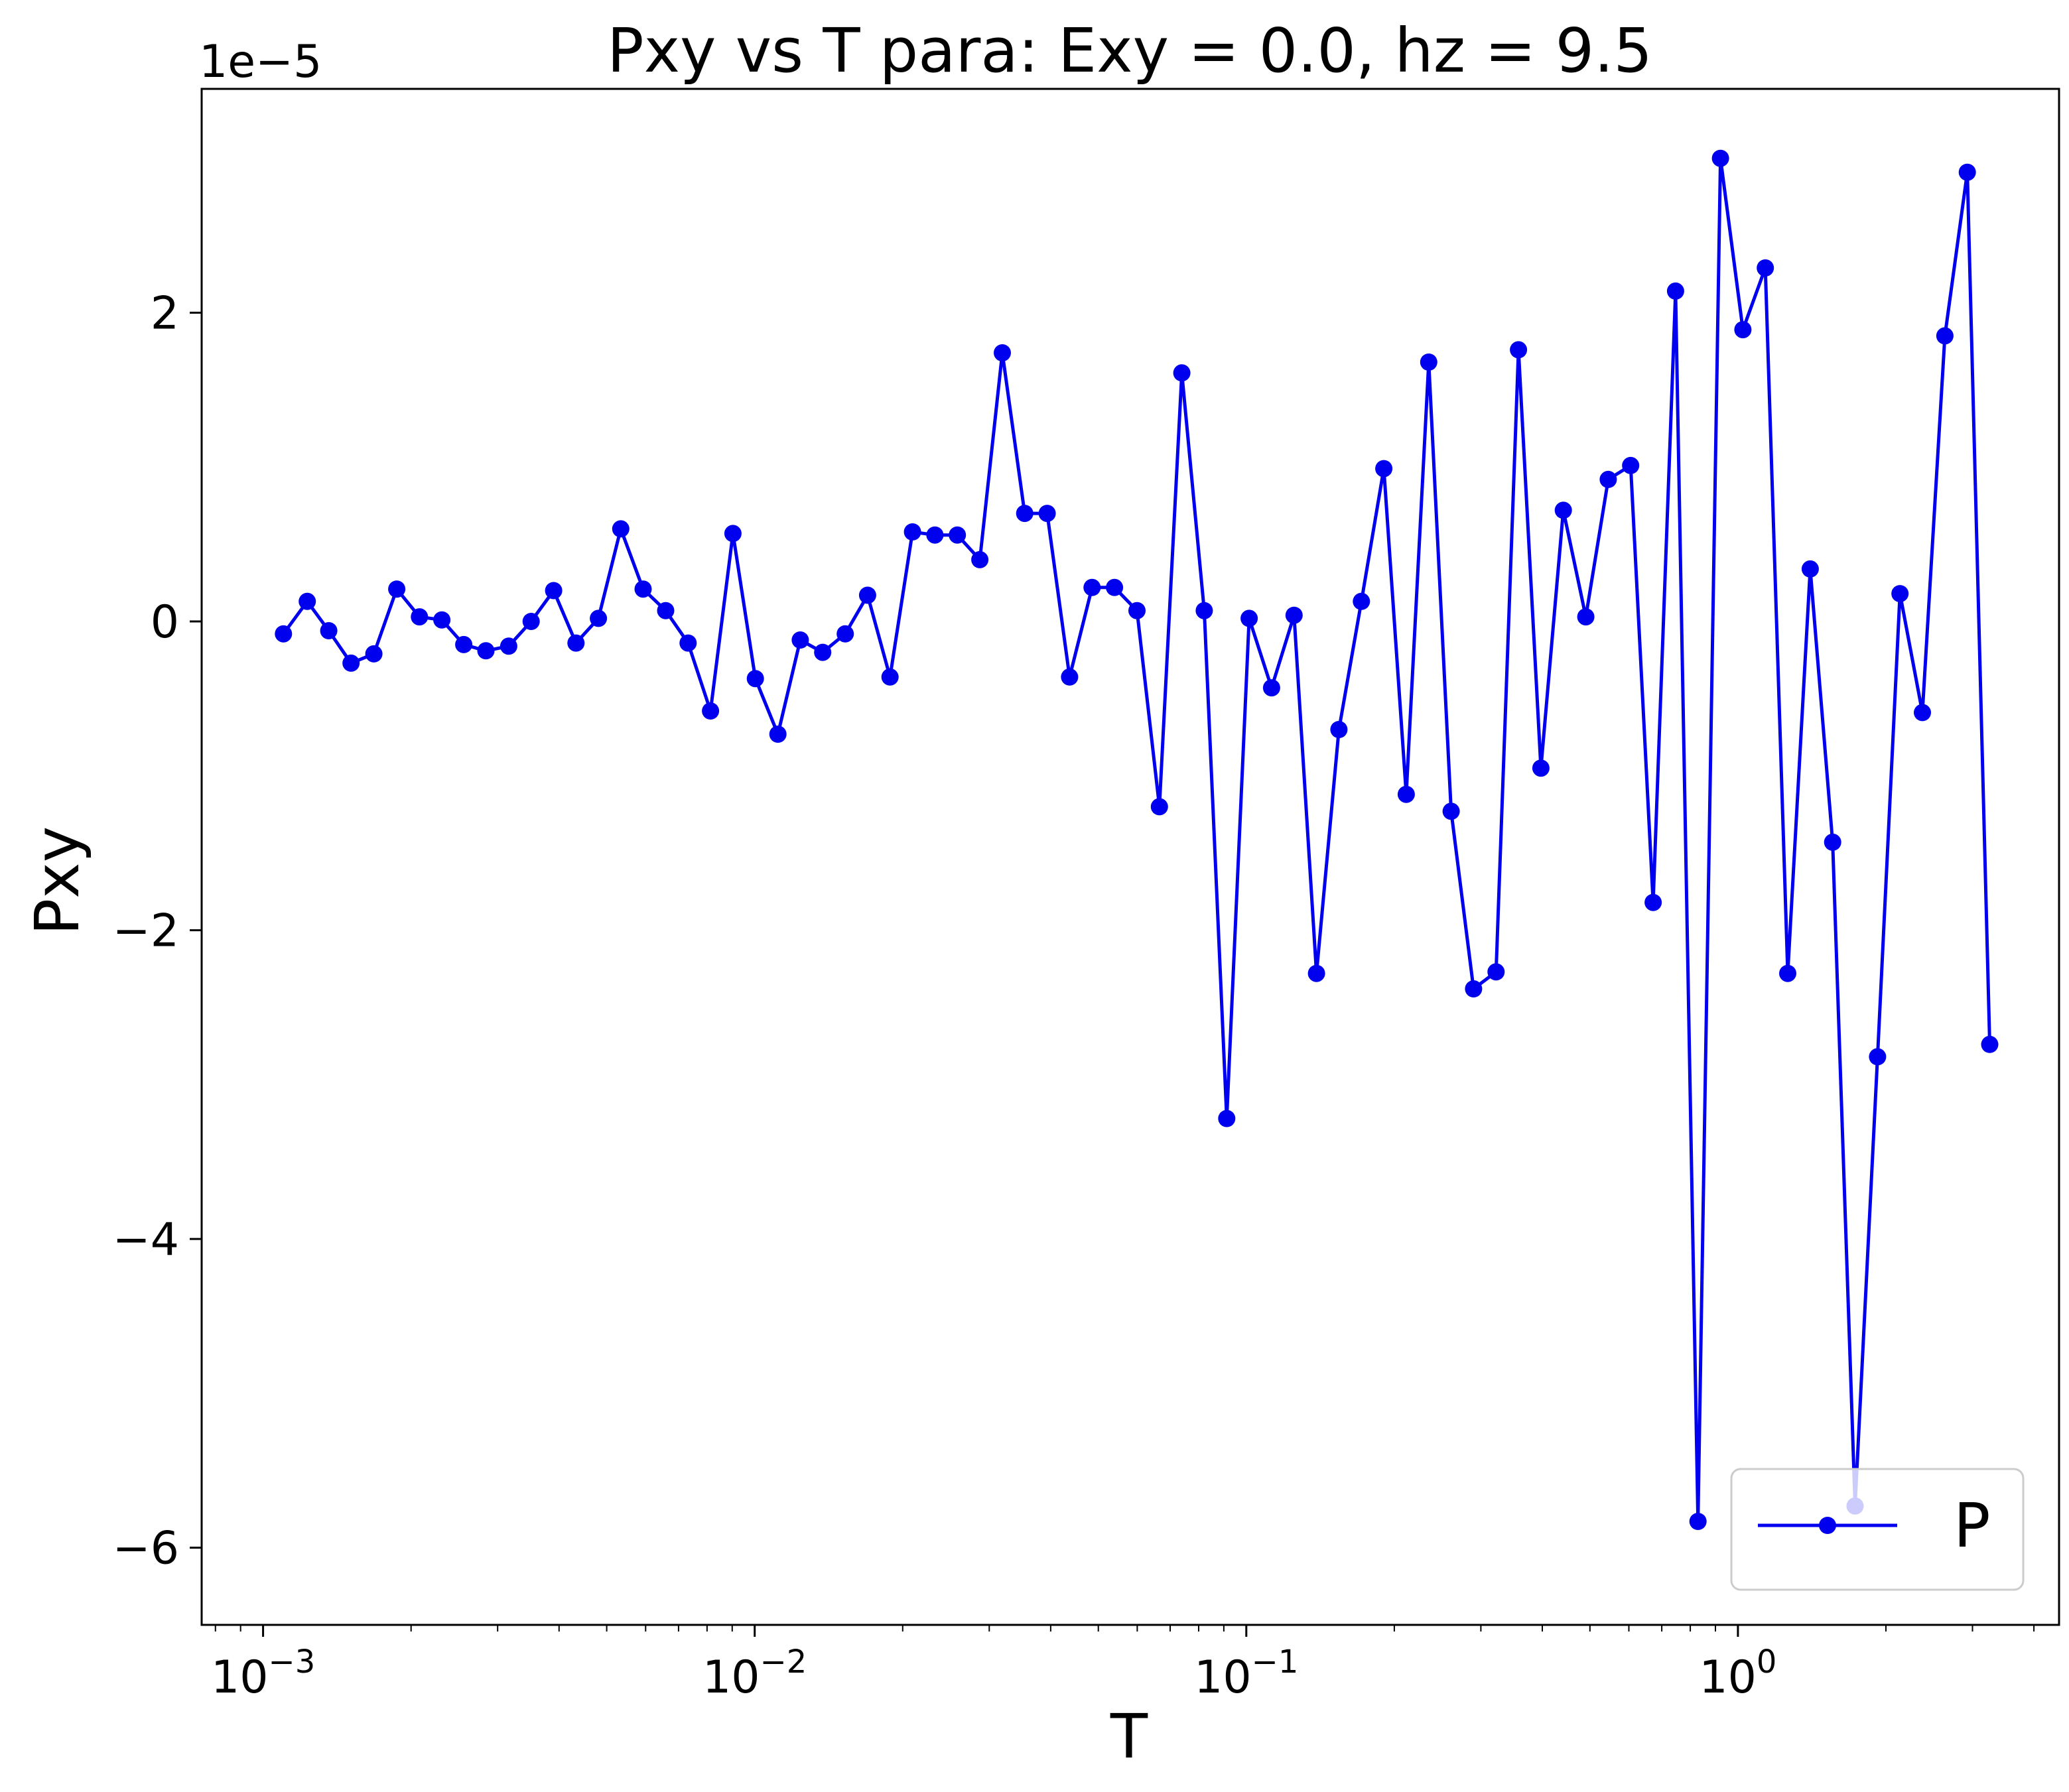  What do you see at coordinates (146, 931) in the screenshot?
I see `y-tick-label: −2` at bounding box center [146, 931].